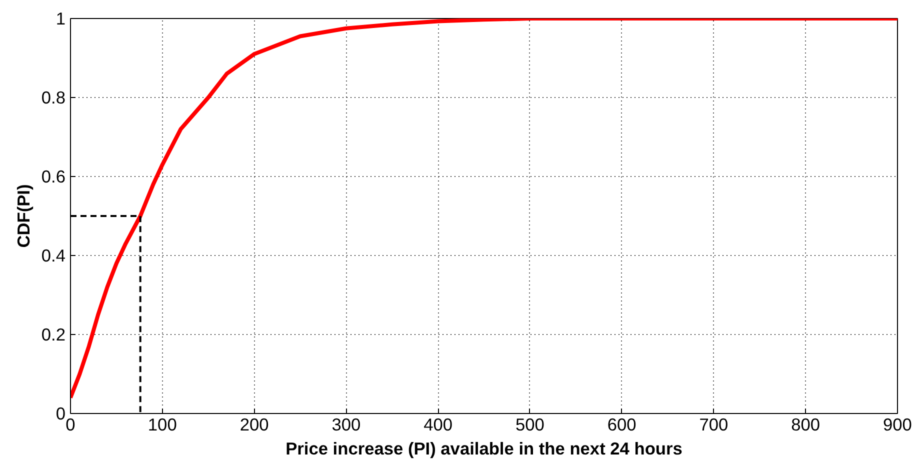 Image resolution: width=917 pixels, height=473 pixels. Describe the element at coordinates (897, 424) in the screenshot. I see `x-tick-label: 900` at that location.